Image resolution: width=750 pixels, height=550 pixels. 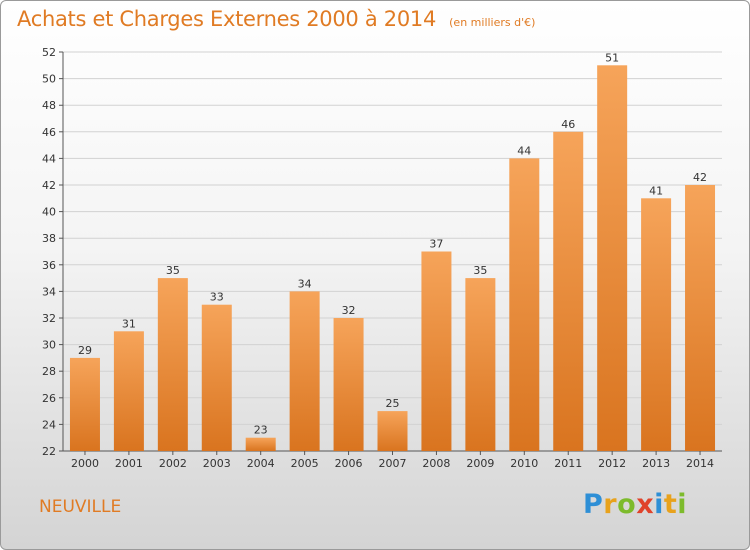 I want to click on bar-value-label: 29, so click(x=85, y=350).